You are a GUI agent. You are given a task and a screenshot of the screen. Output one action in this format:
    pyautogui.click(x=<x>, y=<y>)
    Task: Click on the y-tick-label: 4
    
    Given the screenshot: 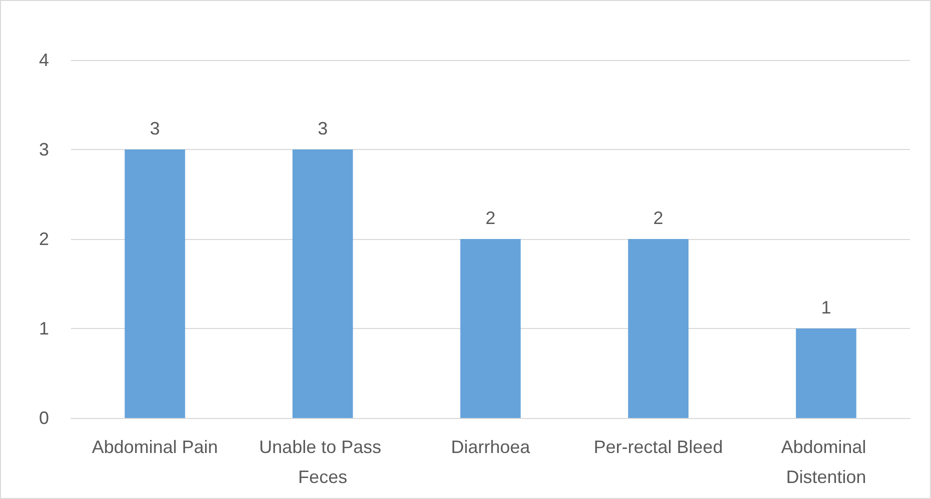 What is the action you would take?
    pyautogui.click(x=43, y=60)
    